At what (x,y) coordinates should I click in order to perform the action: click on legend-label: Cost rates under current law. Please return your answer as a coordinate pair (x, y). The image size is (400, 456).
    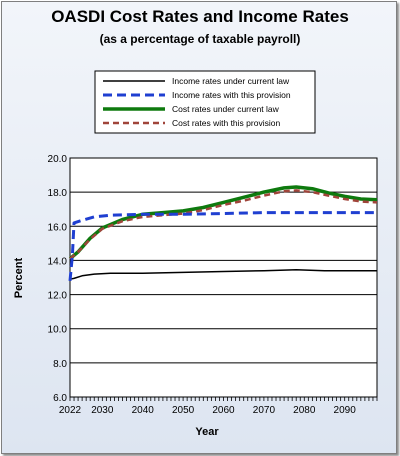
    Looking at the image, I should click on (226, 109).